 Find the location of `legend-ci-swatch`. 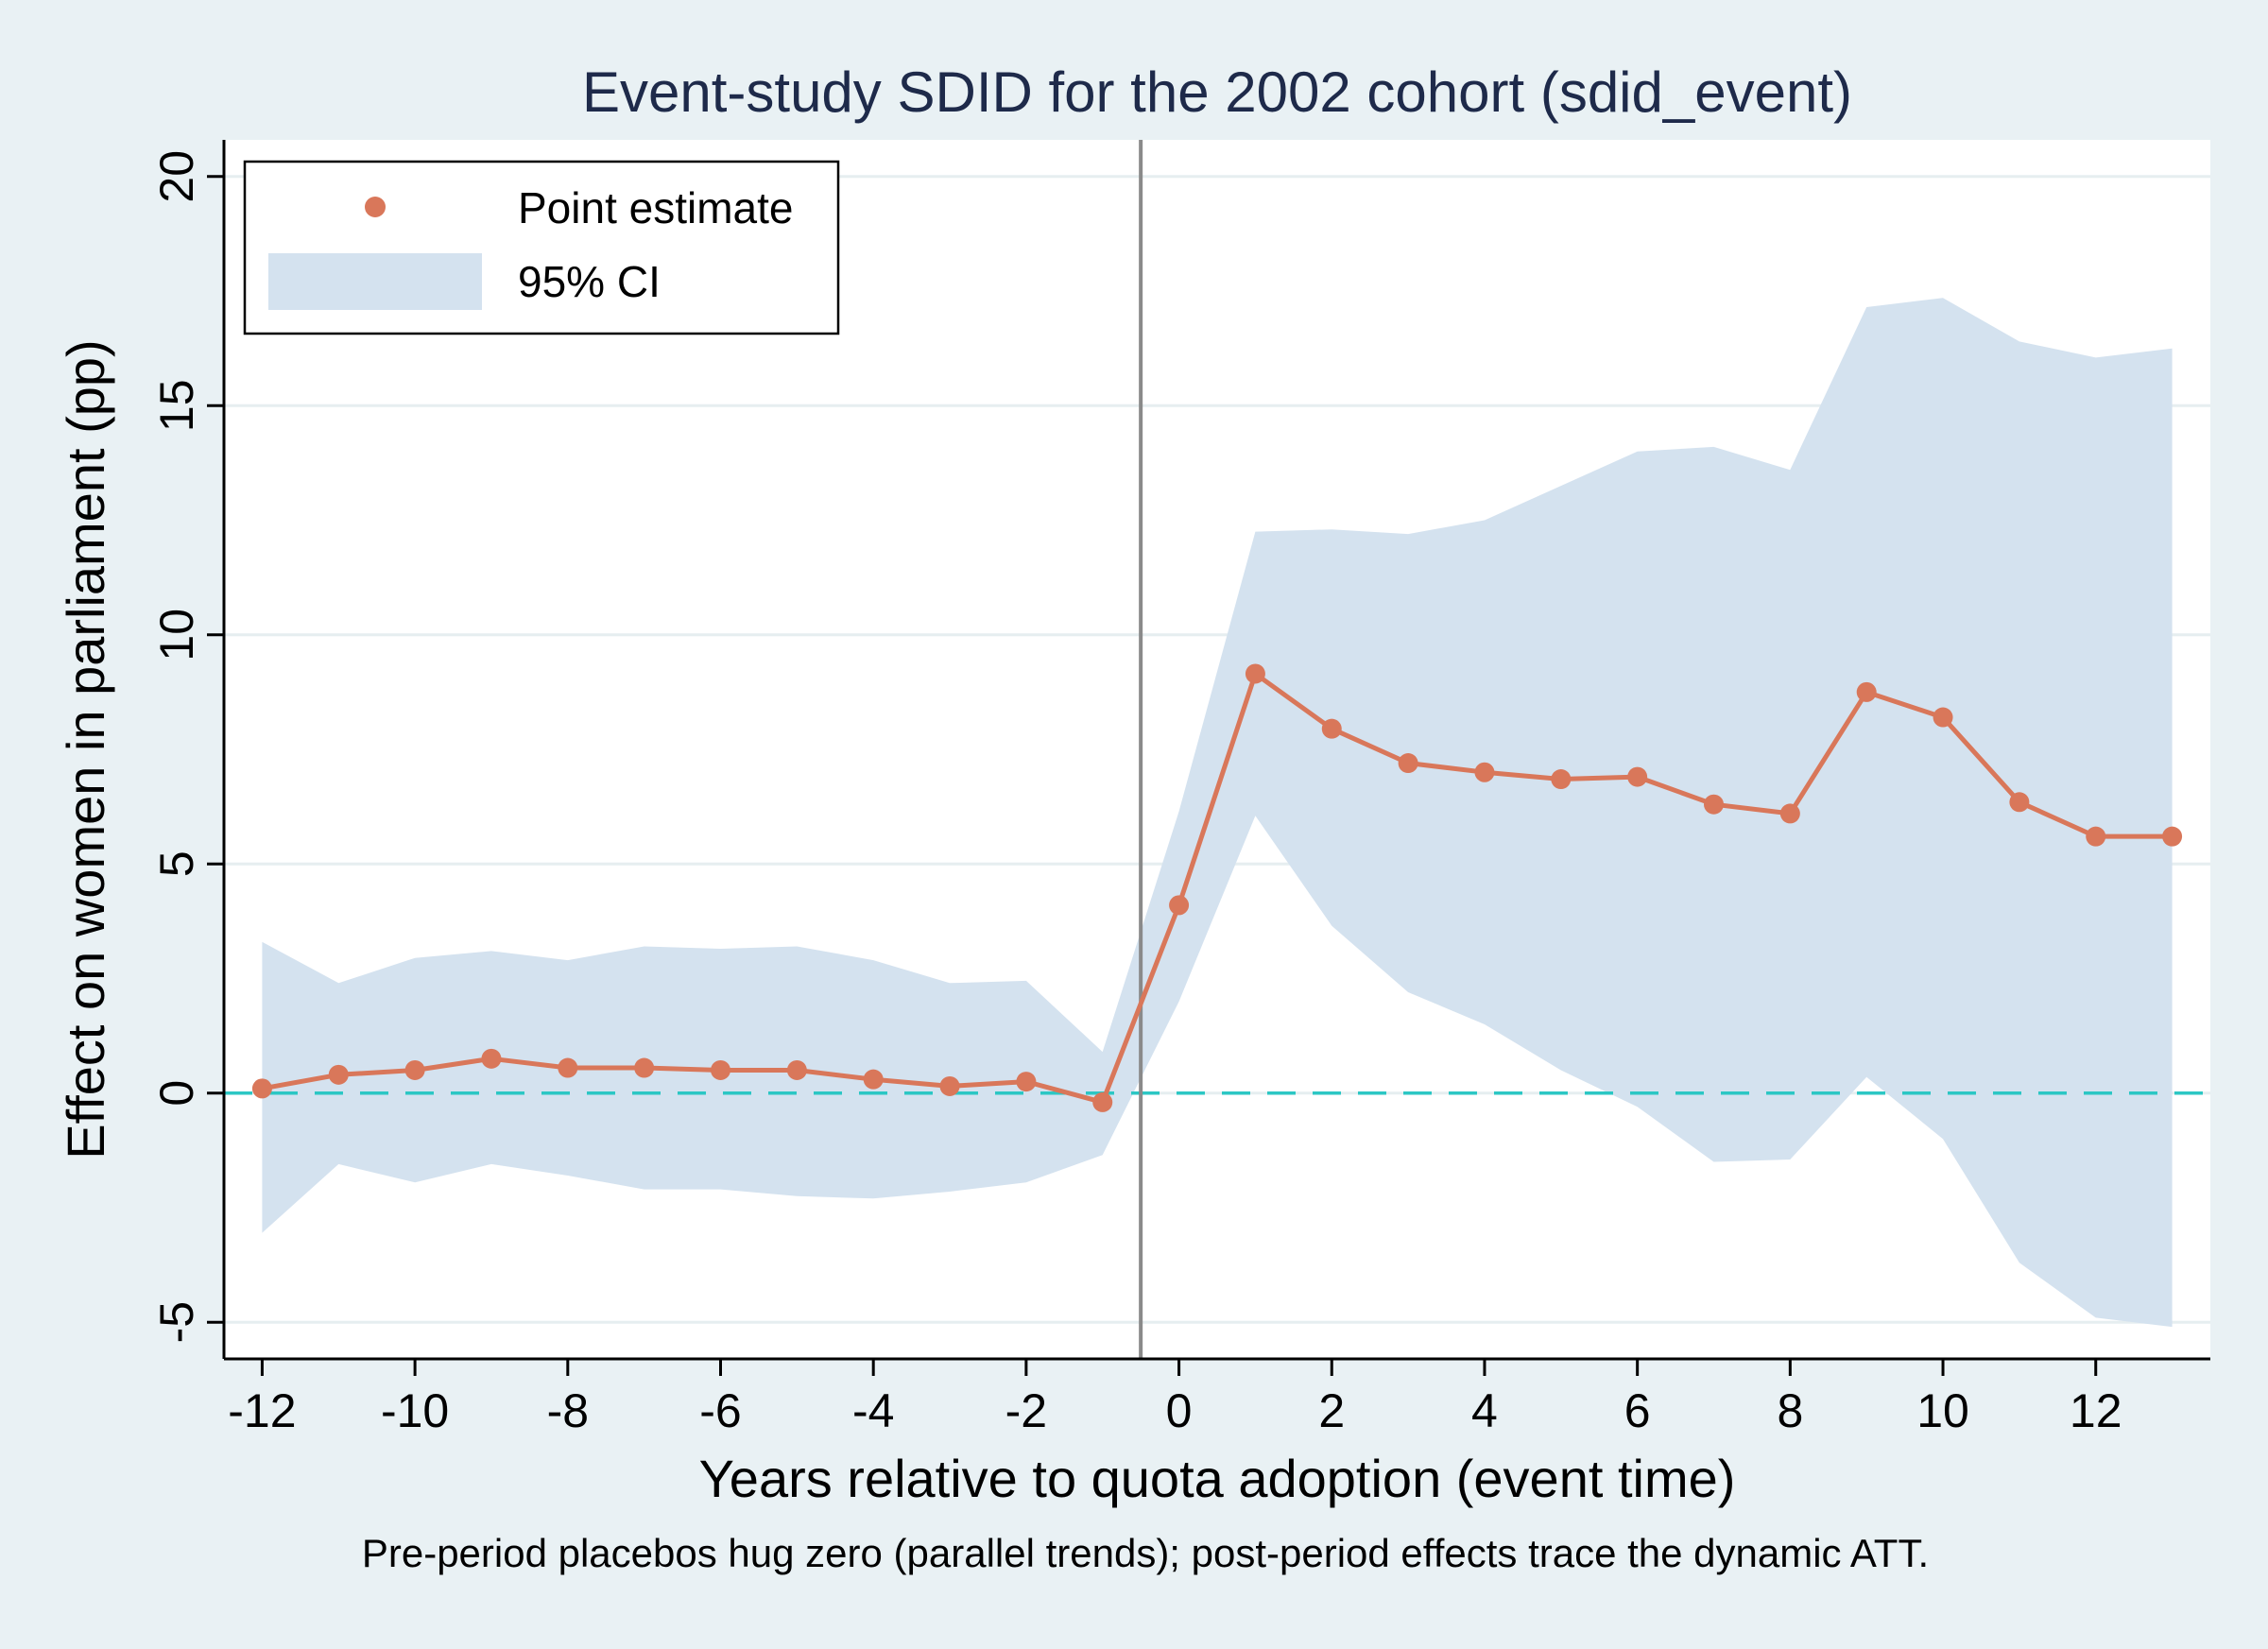

legend-ci-swatch is located at coordinates (375, 281).